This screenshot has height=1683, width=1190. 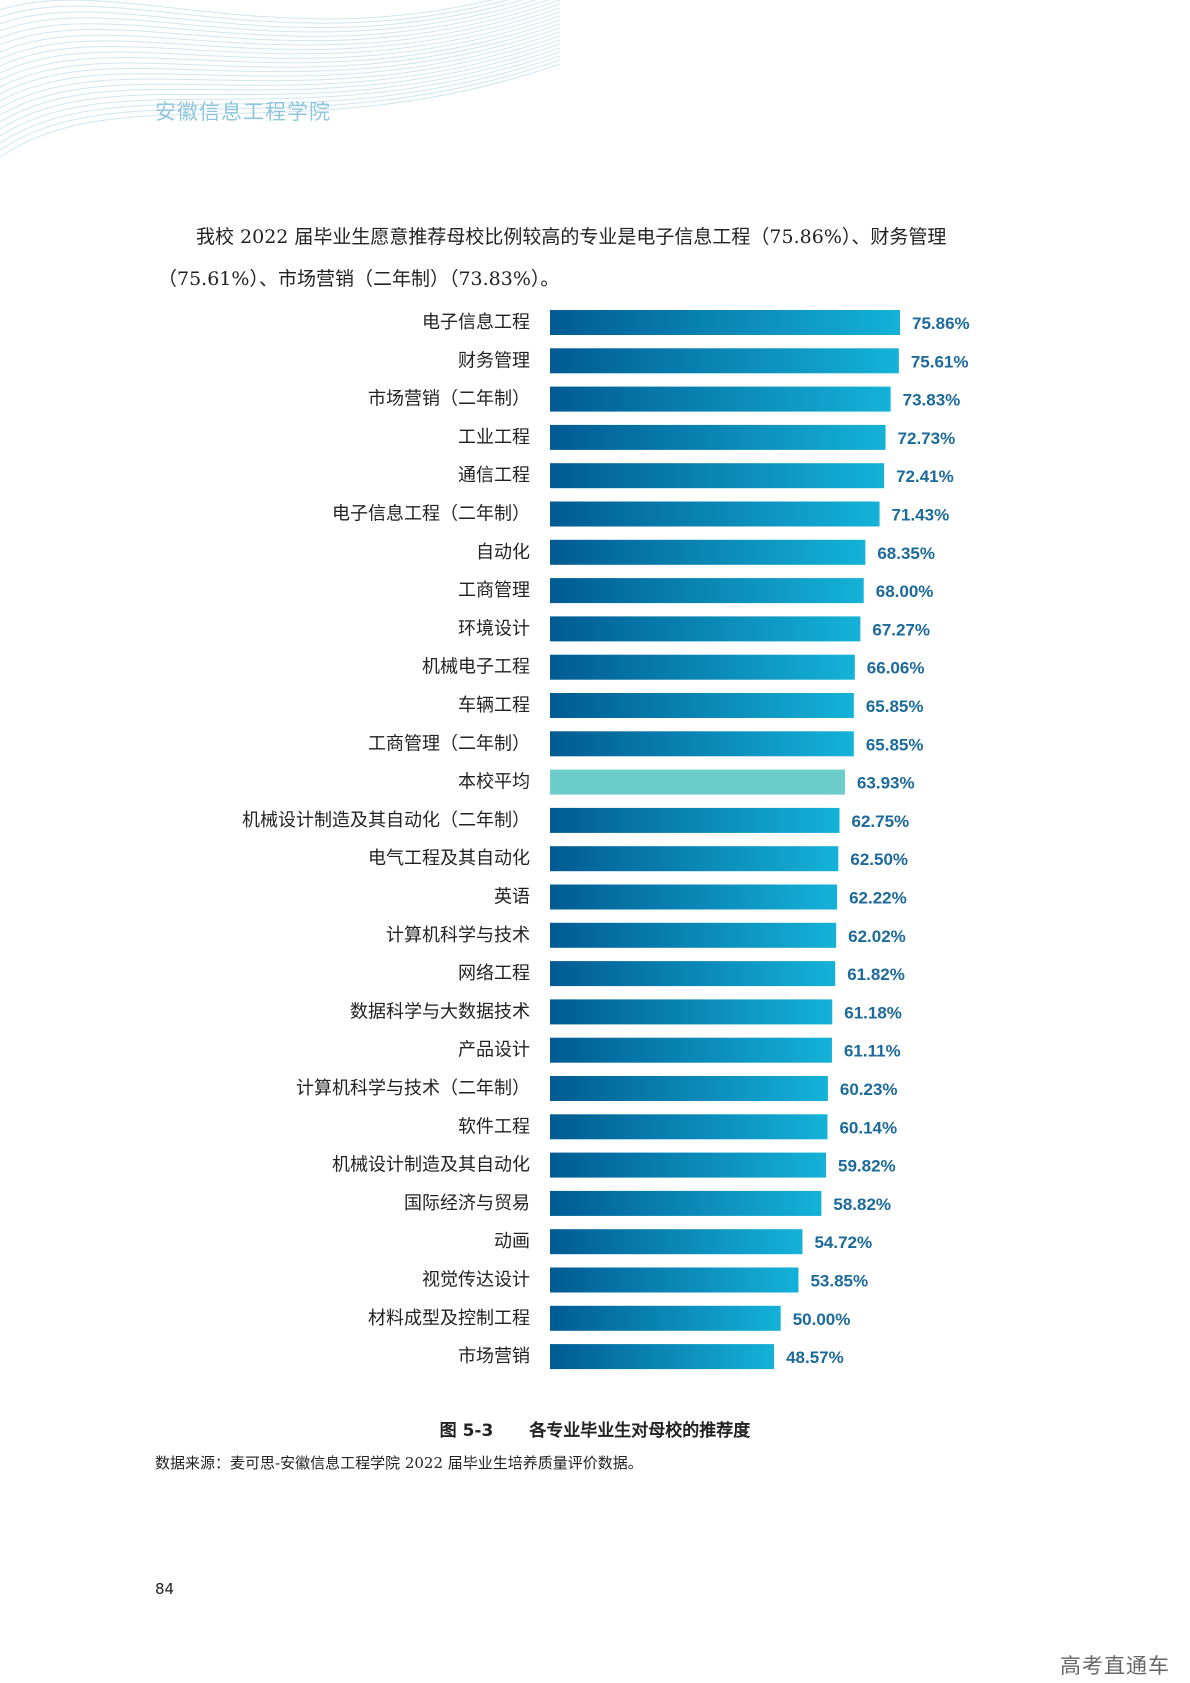 I want to click on value-label: 68.00%, so click(x=905, y=591).